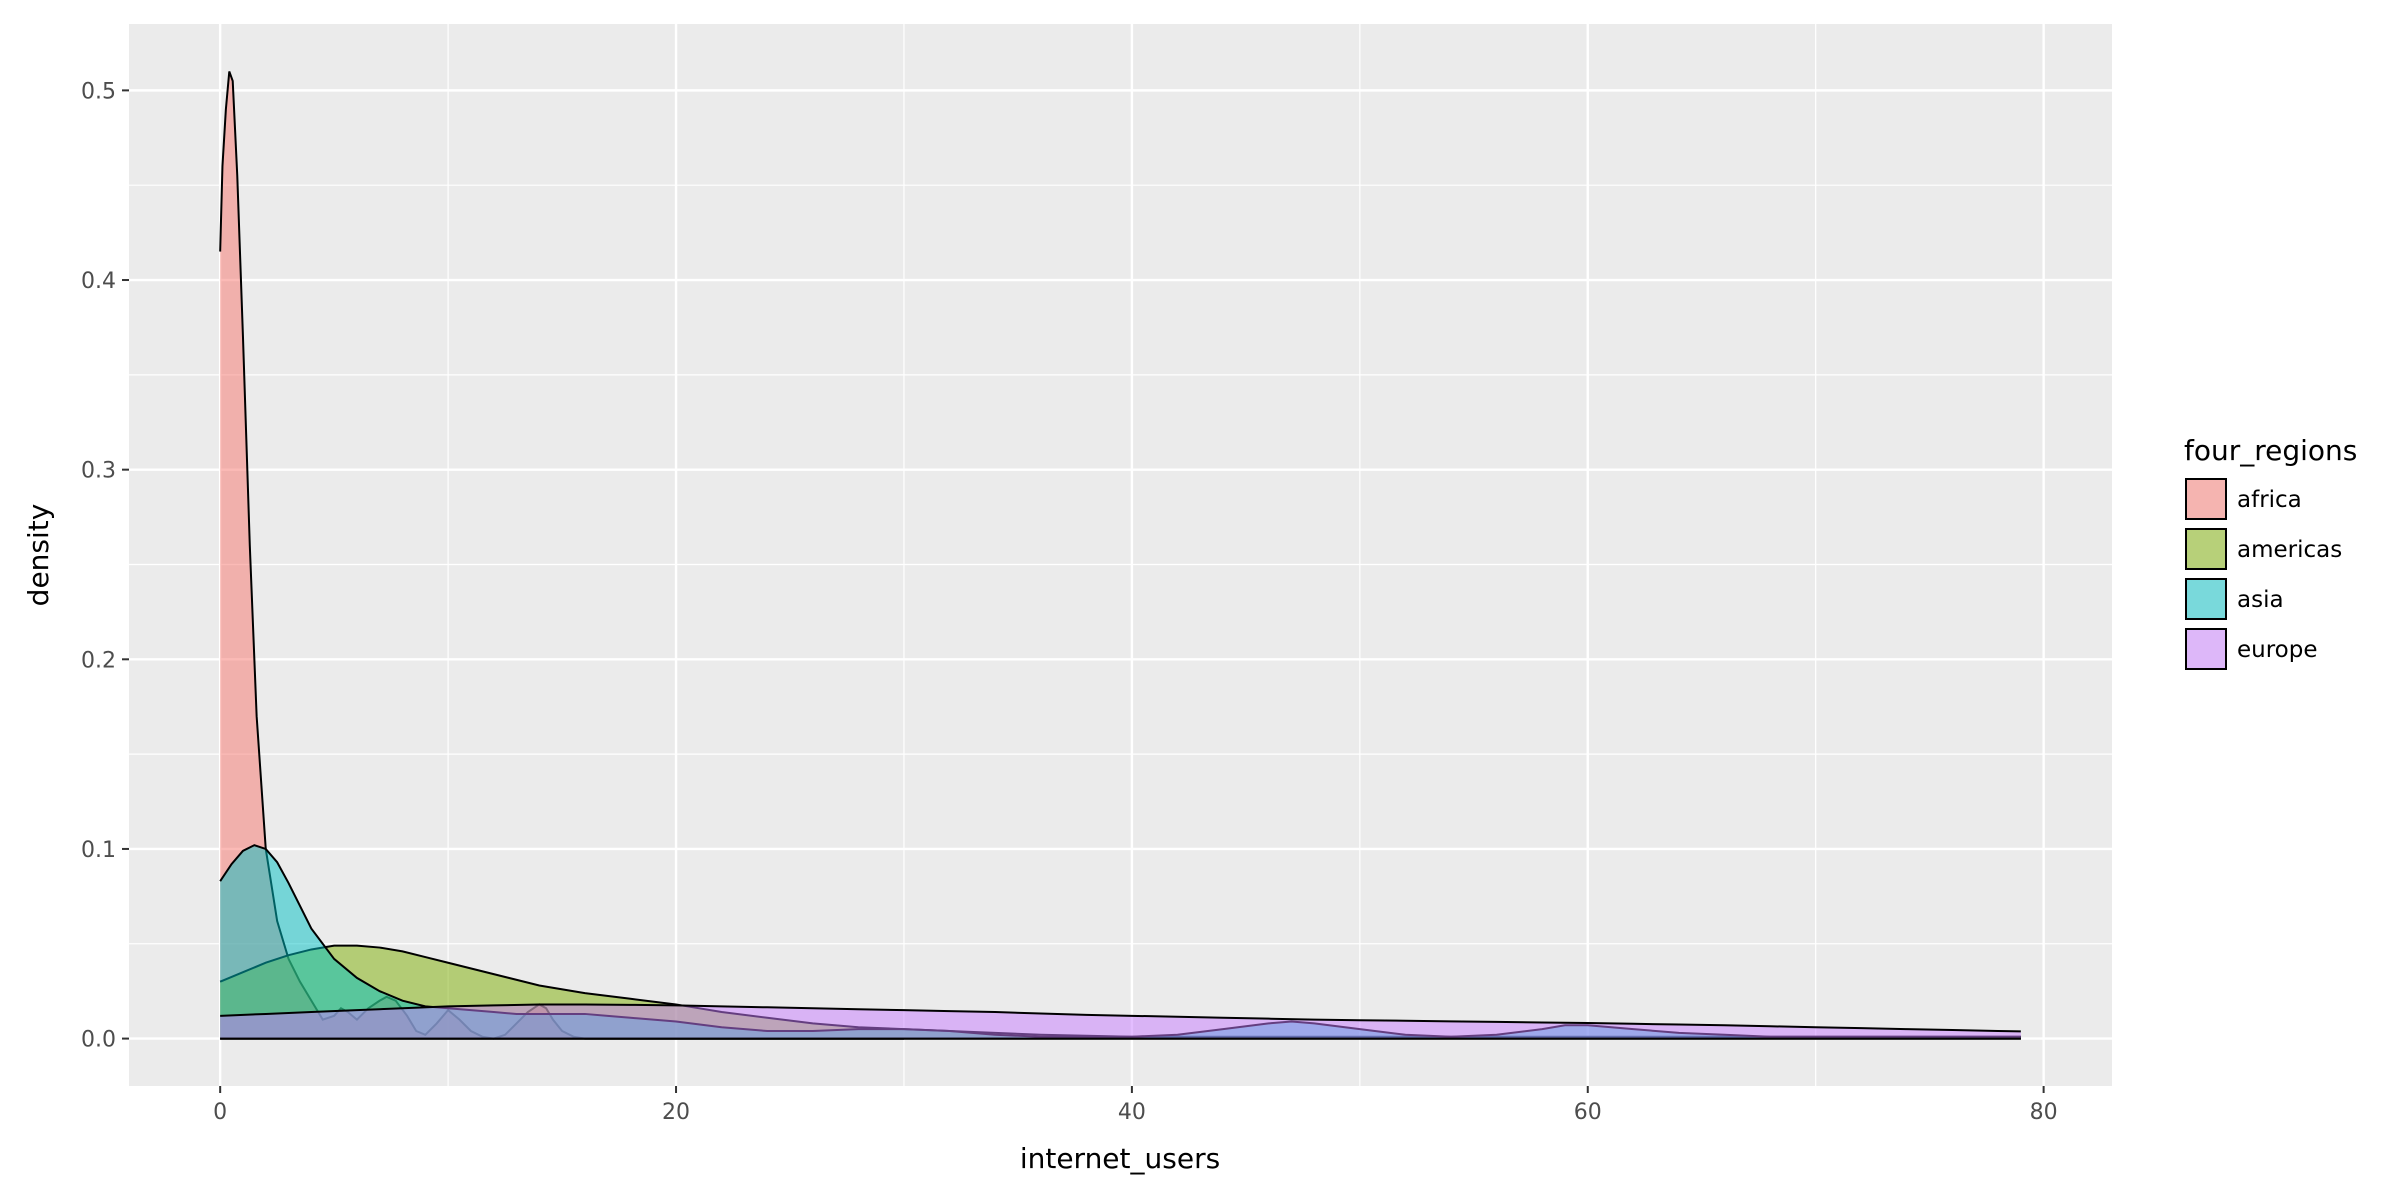  What do you see at coordinates (1132, 1112) in the screenshot?
I see `x-tick-label: 40` at bounding box center [1132, 1112].